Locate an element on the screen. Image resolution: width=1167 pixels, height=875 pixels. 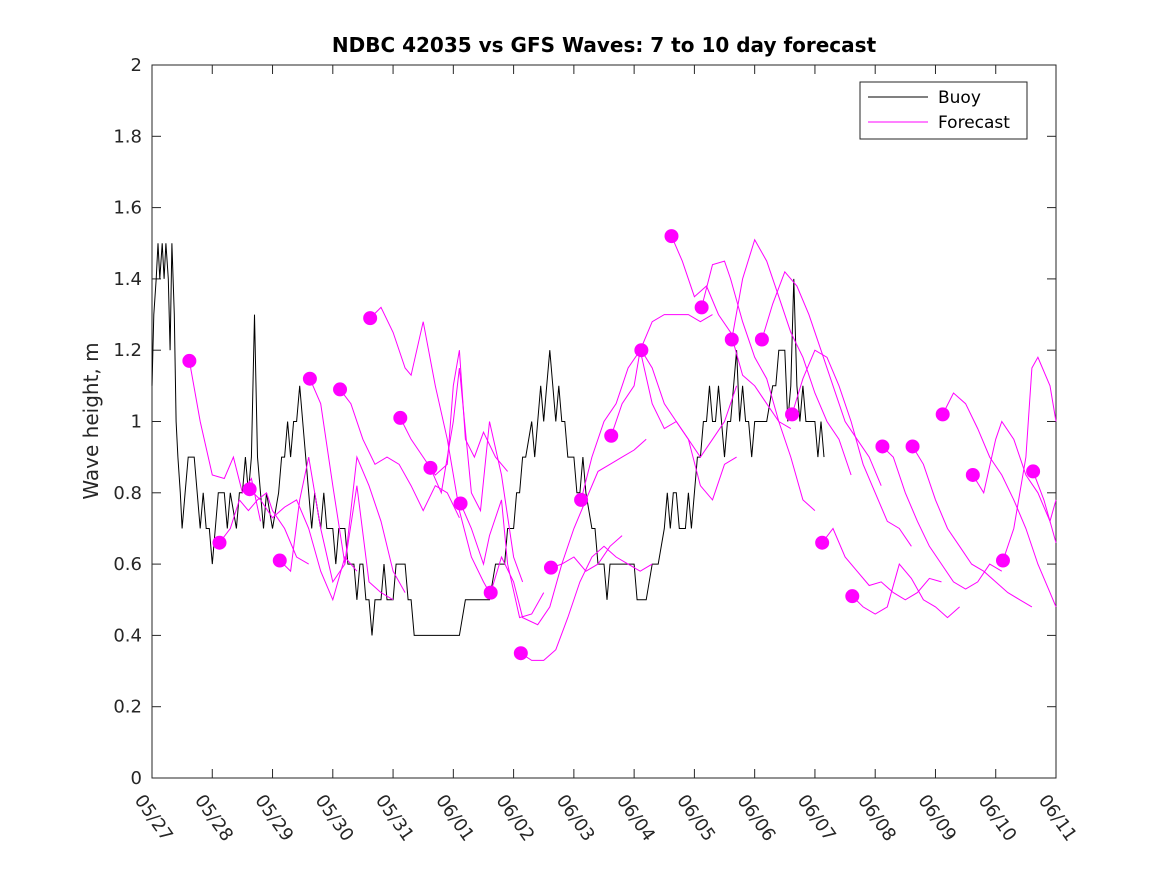
legend-label-forecast: Forecast is located at coordinates (974, 123).